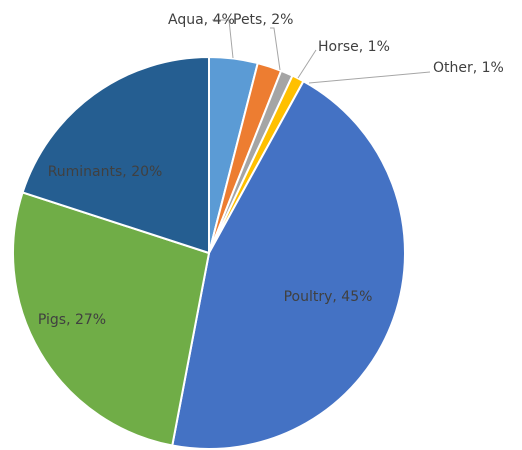 The image size is (522, 450). What do you see at coordinates (201, 20) in the screenshot?
I see `data-label: Aqua, 4%` at bounding box center [201, 20].